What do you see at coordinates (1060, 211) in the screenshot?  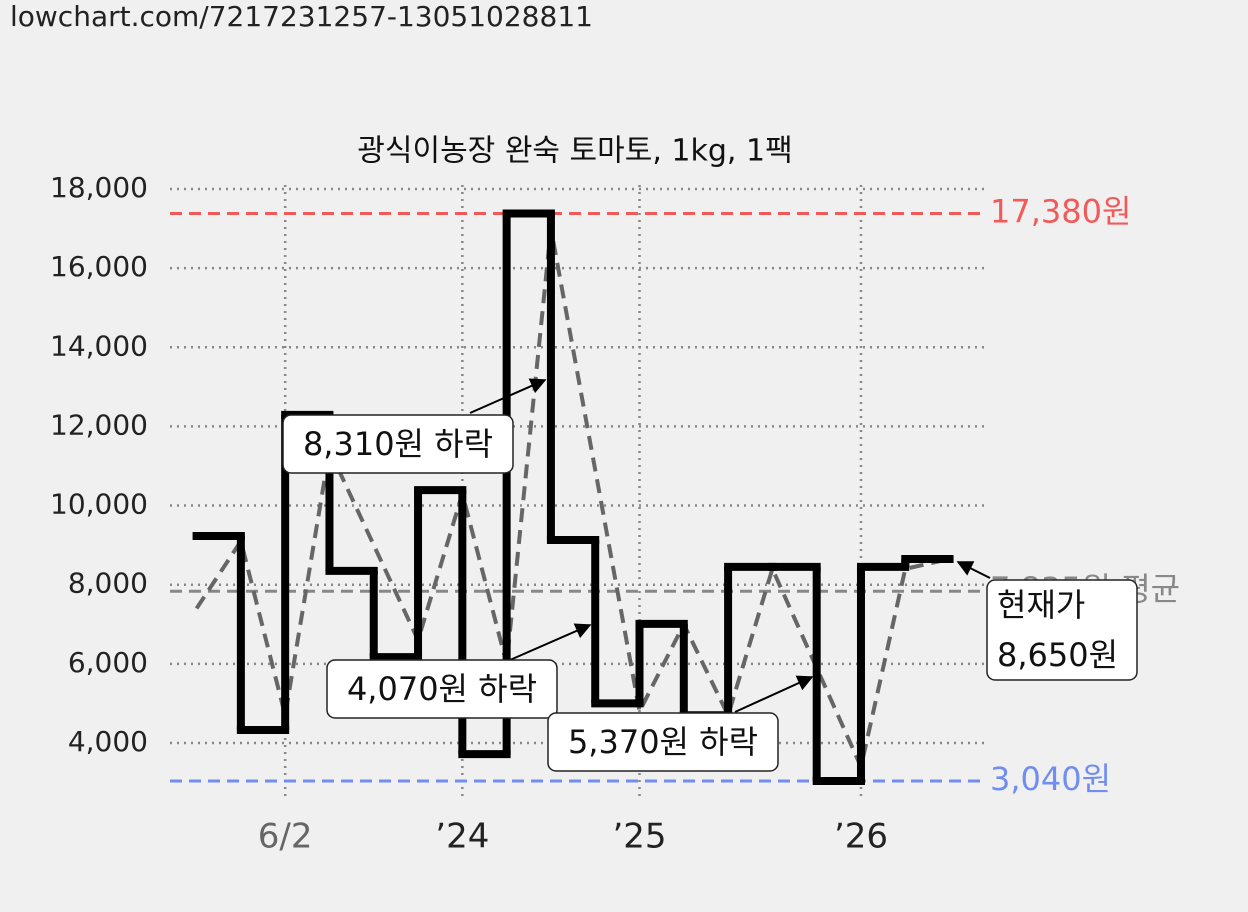 I see `reference-label: 17,380원` at bounding box center [1060, 211].